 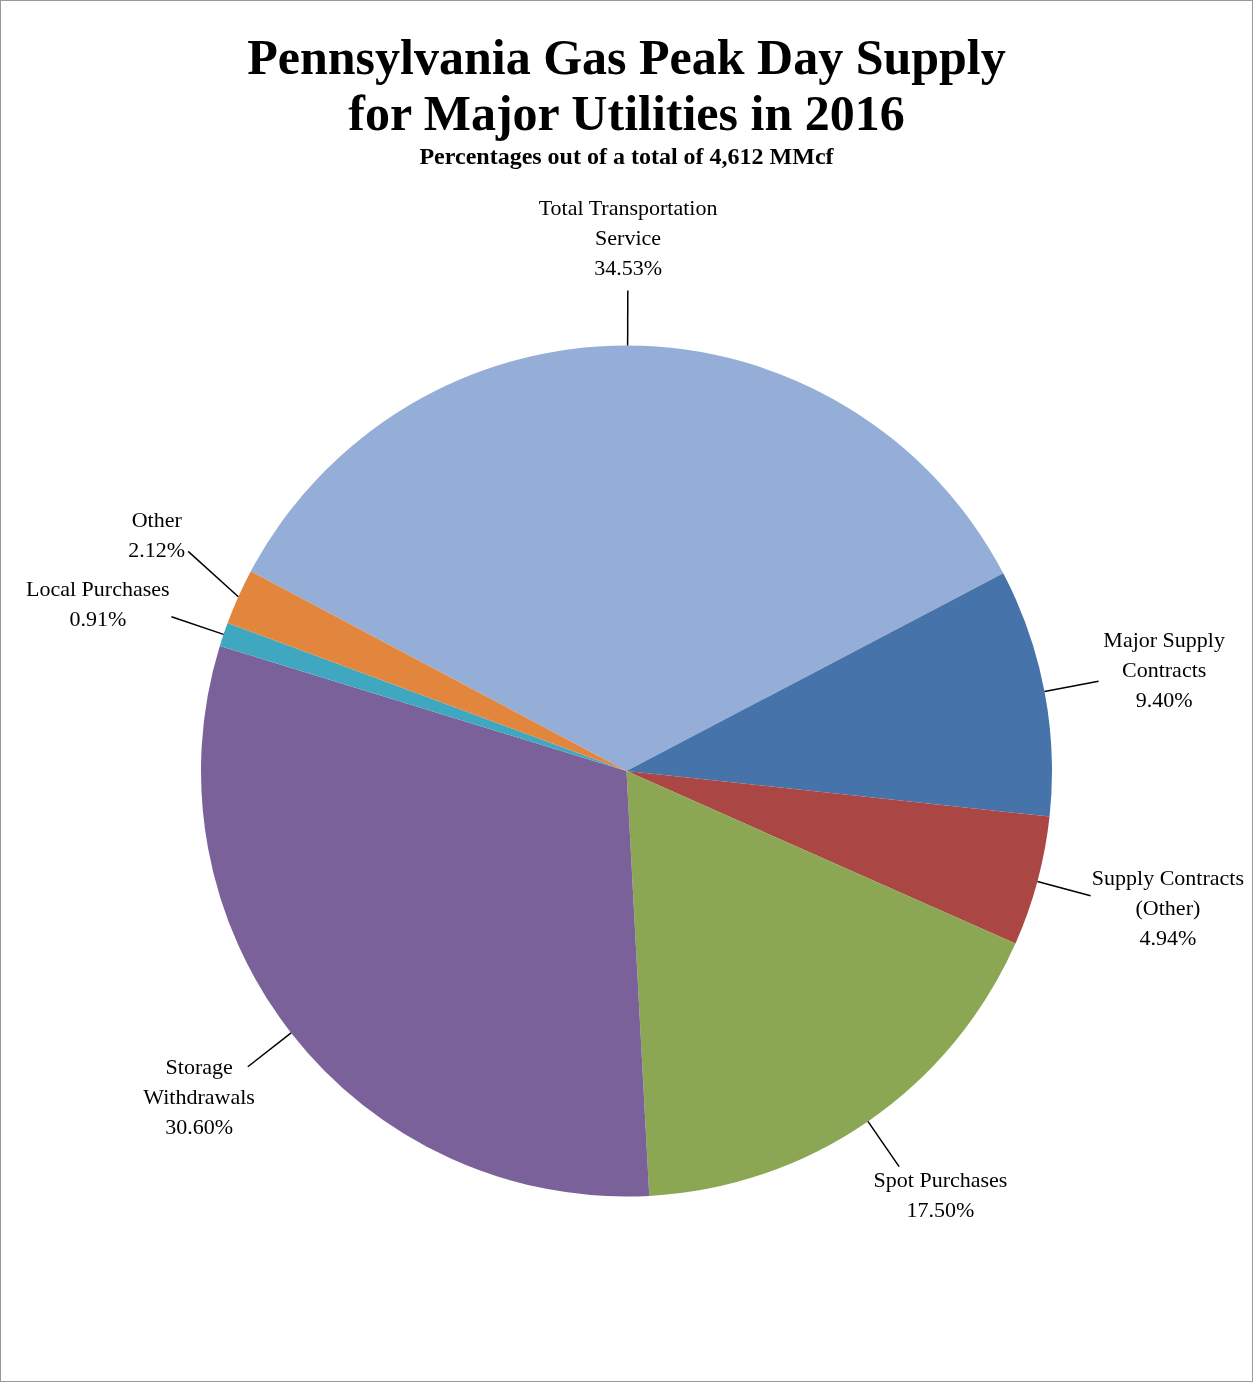 What do you see at coordinates (98, 618) in the screenshot?
I see `data-label: 0.91%` at bounding box center [98, 618].